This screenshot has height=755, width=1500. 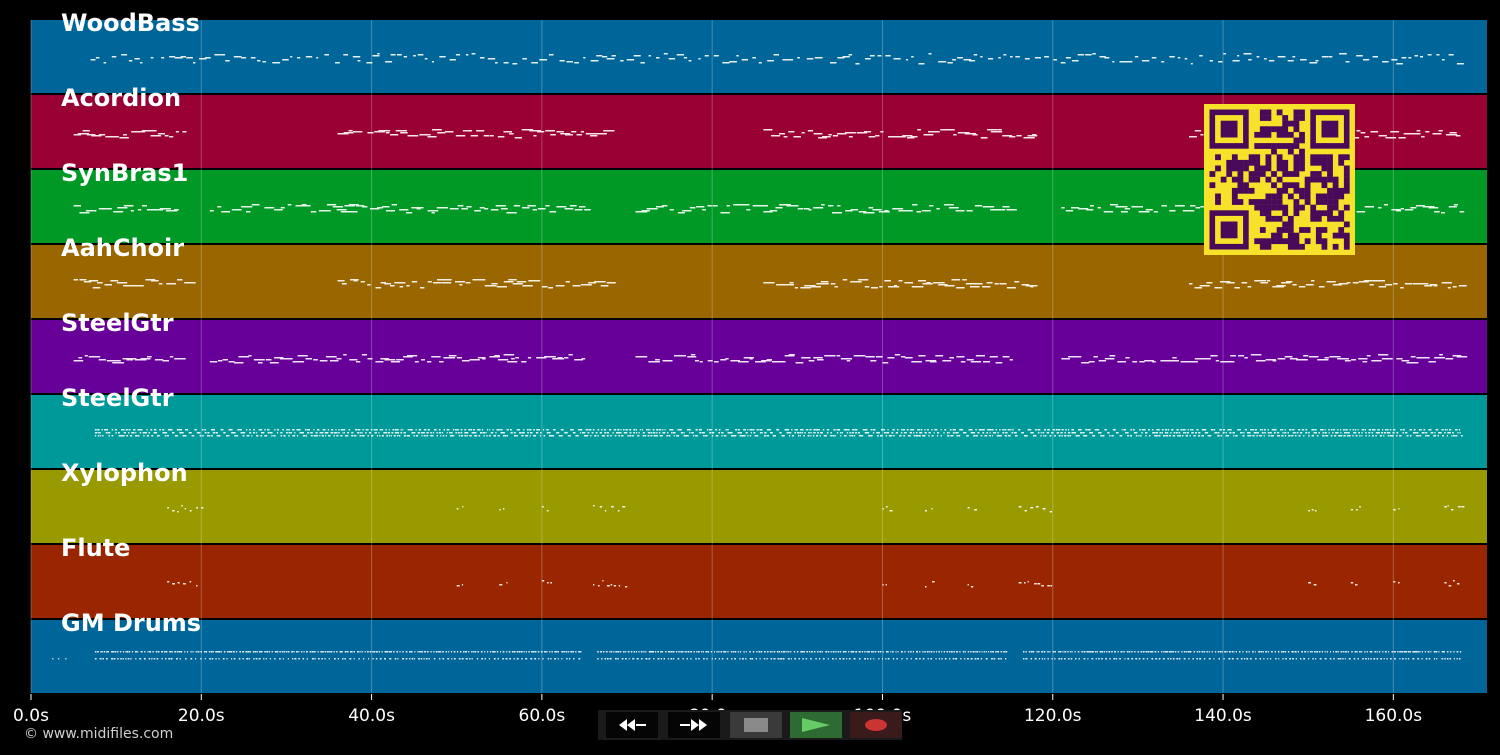 What do you see at coordinates (1053, 716) in the screenshot?
I see `time-tick-label: 120.0s` at bounding box center [1053, 716].